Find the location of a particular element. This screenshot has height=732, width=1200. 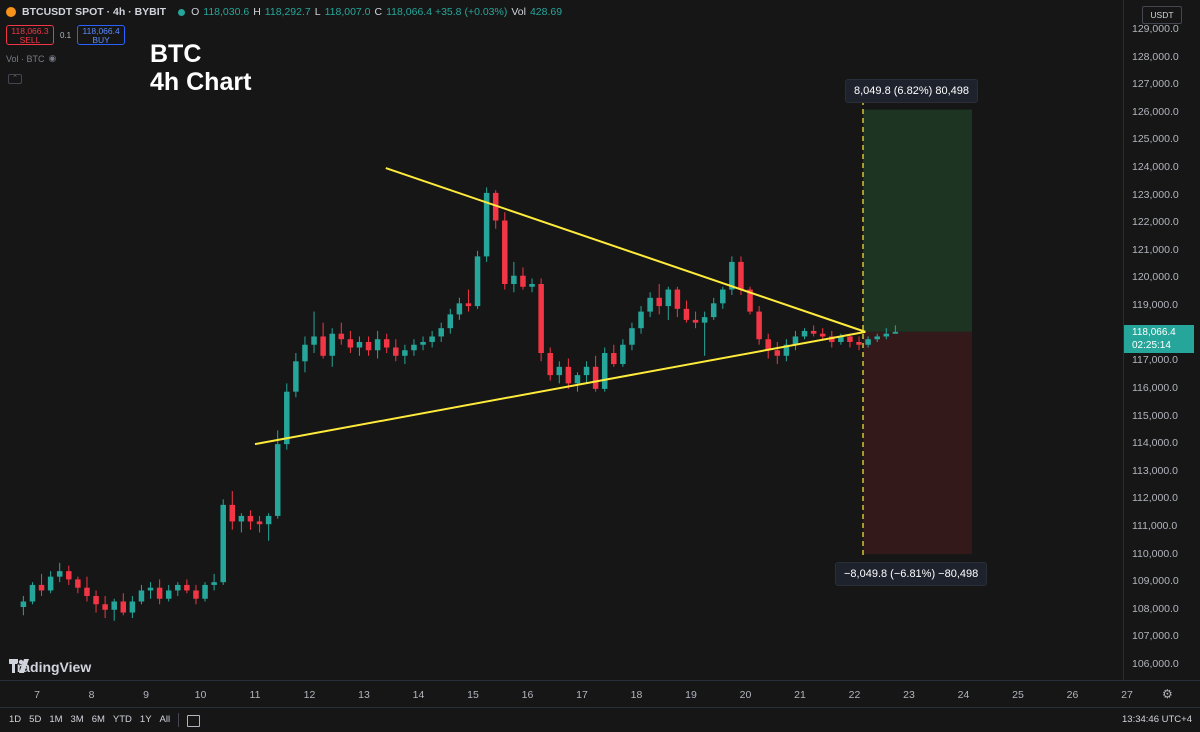

time-tick-label: 11 is located at coordinates (255, 695).